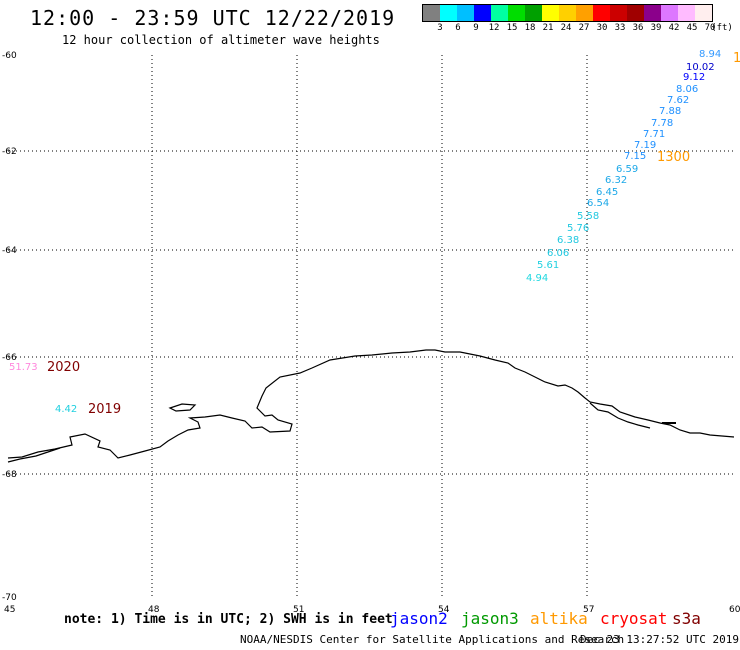  What do you see at coordinates (213, 18) in the screenshot?
I see `map-title: 12:00 - 23:59 UTC 12/22/2019` at bounding box center [213, 18].